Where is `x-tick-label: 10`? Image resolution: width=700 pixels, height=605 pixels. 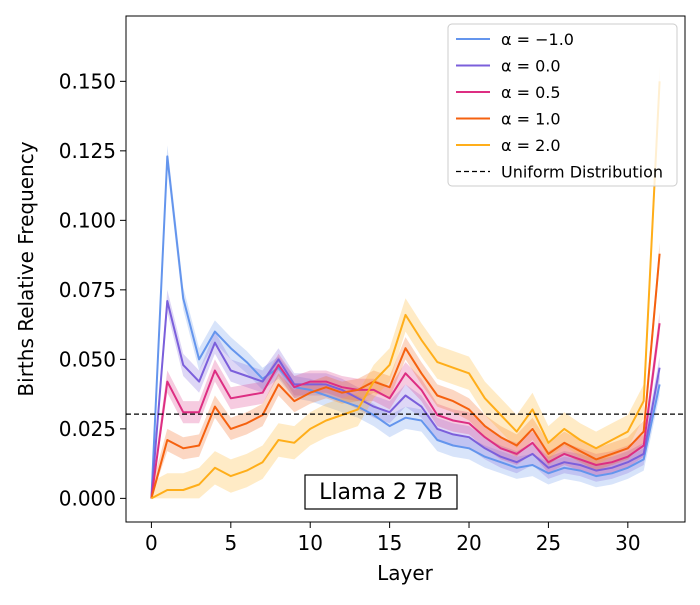
x-tick-label: 10 is located at coordinates (309, 543).